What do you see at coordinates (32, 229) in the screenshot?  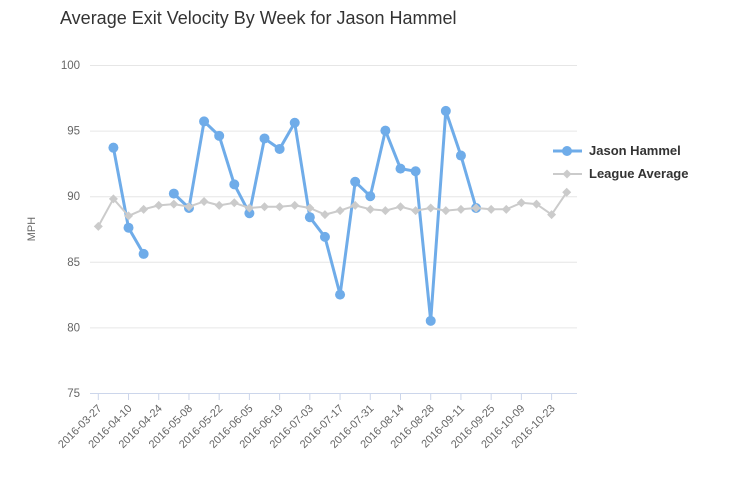 I see `y-axis-title: MPH` at bounding box center [32, 229].